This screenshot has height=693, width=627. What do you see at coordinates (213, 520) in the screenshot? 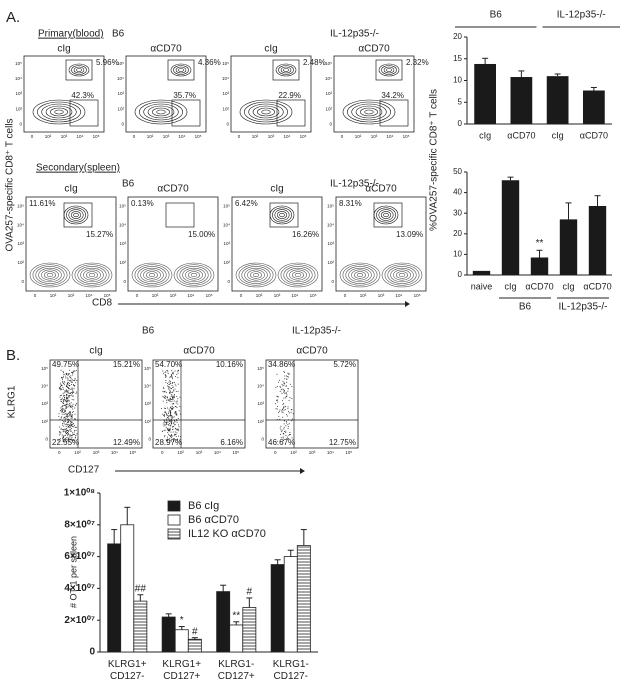
I see `legend-label: B6 αCD70` at bounding box center [213, 520].